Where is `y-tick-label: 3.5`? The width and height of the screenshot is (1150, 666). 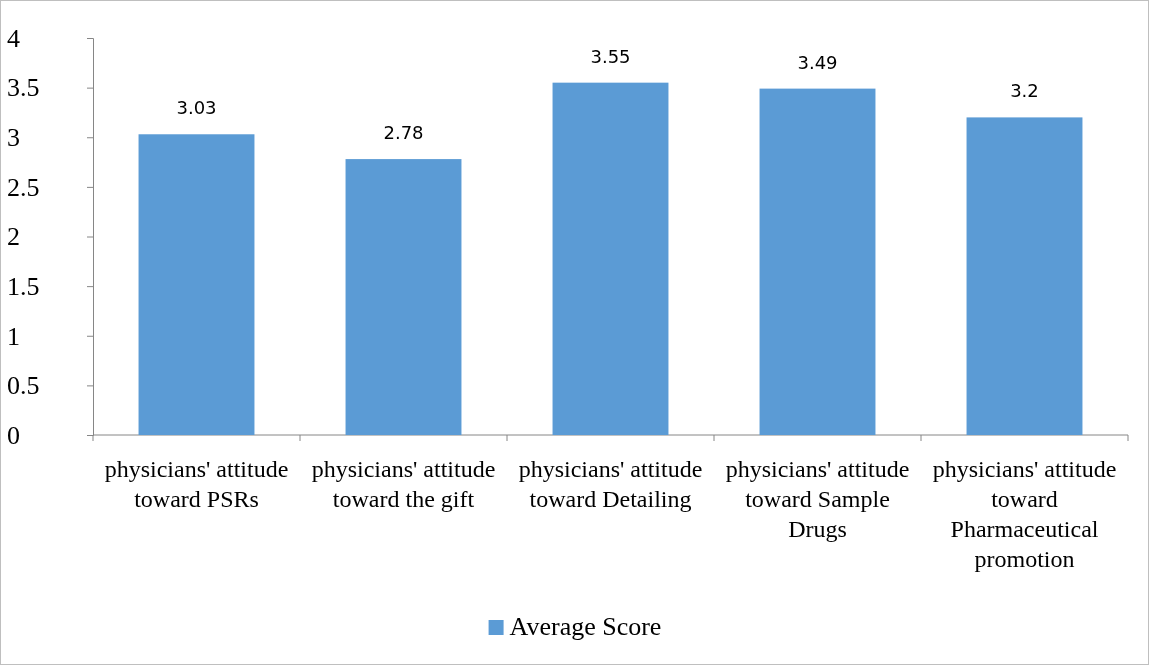 y-tick-label: 3.5 is located at coordinates (23, 88).